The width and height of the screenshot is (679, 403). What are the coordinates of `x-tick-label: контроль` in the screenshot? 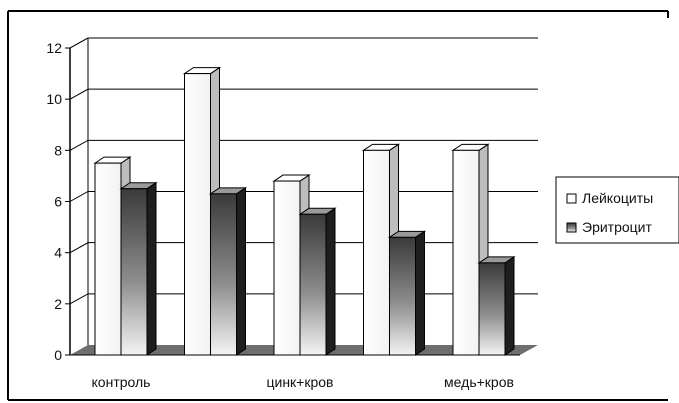 It's located at (121, 382).